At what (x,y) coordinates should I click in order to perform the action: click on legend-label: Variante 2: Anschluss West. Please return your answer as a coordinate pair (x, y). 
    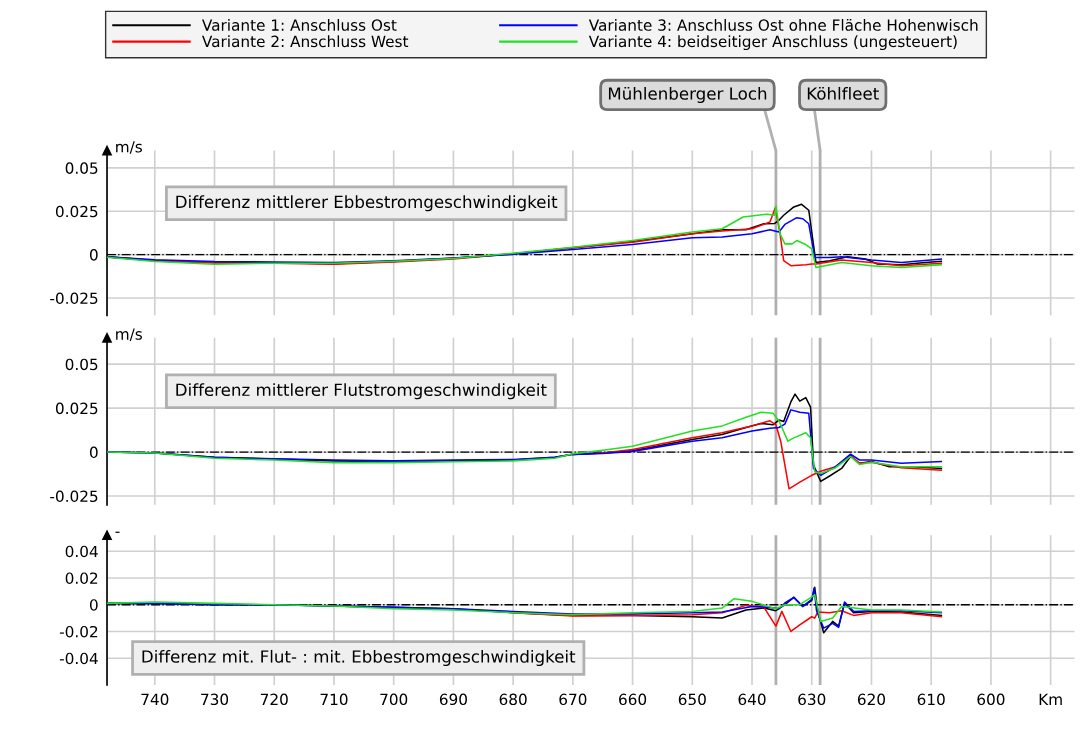
    Looking at the image, I should click on (305, 41).